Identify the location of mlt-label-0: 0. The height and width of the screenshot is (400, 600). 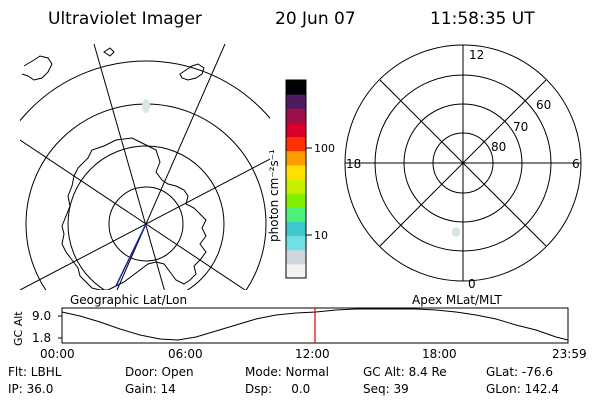
(472, 284).